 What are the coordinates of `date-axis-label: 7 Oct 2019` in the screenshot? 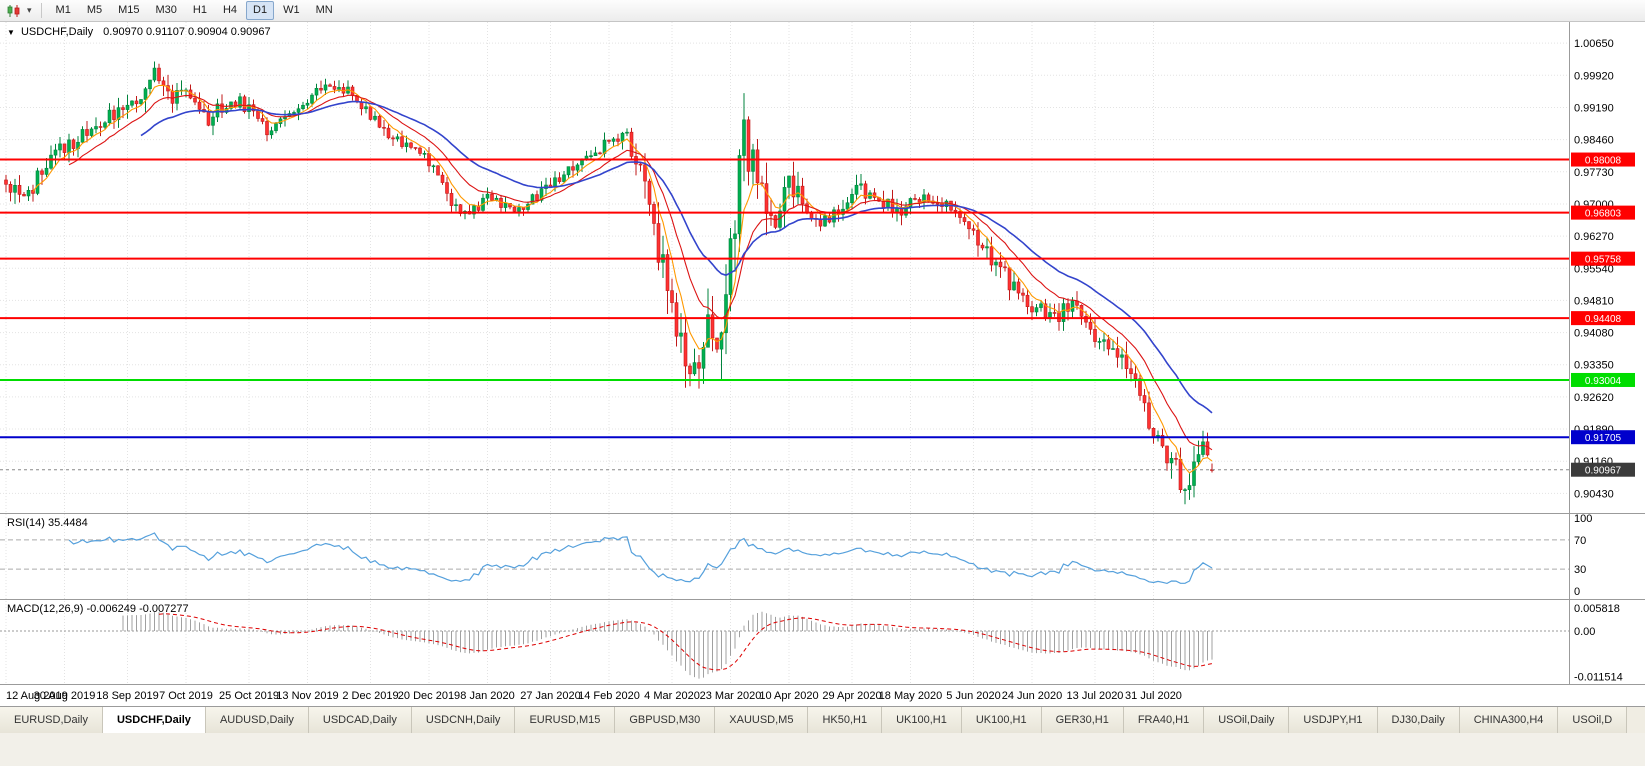 It's located at (186, 696).